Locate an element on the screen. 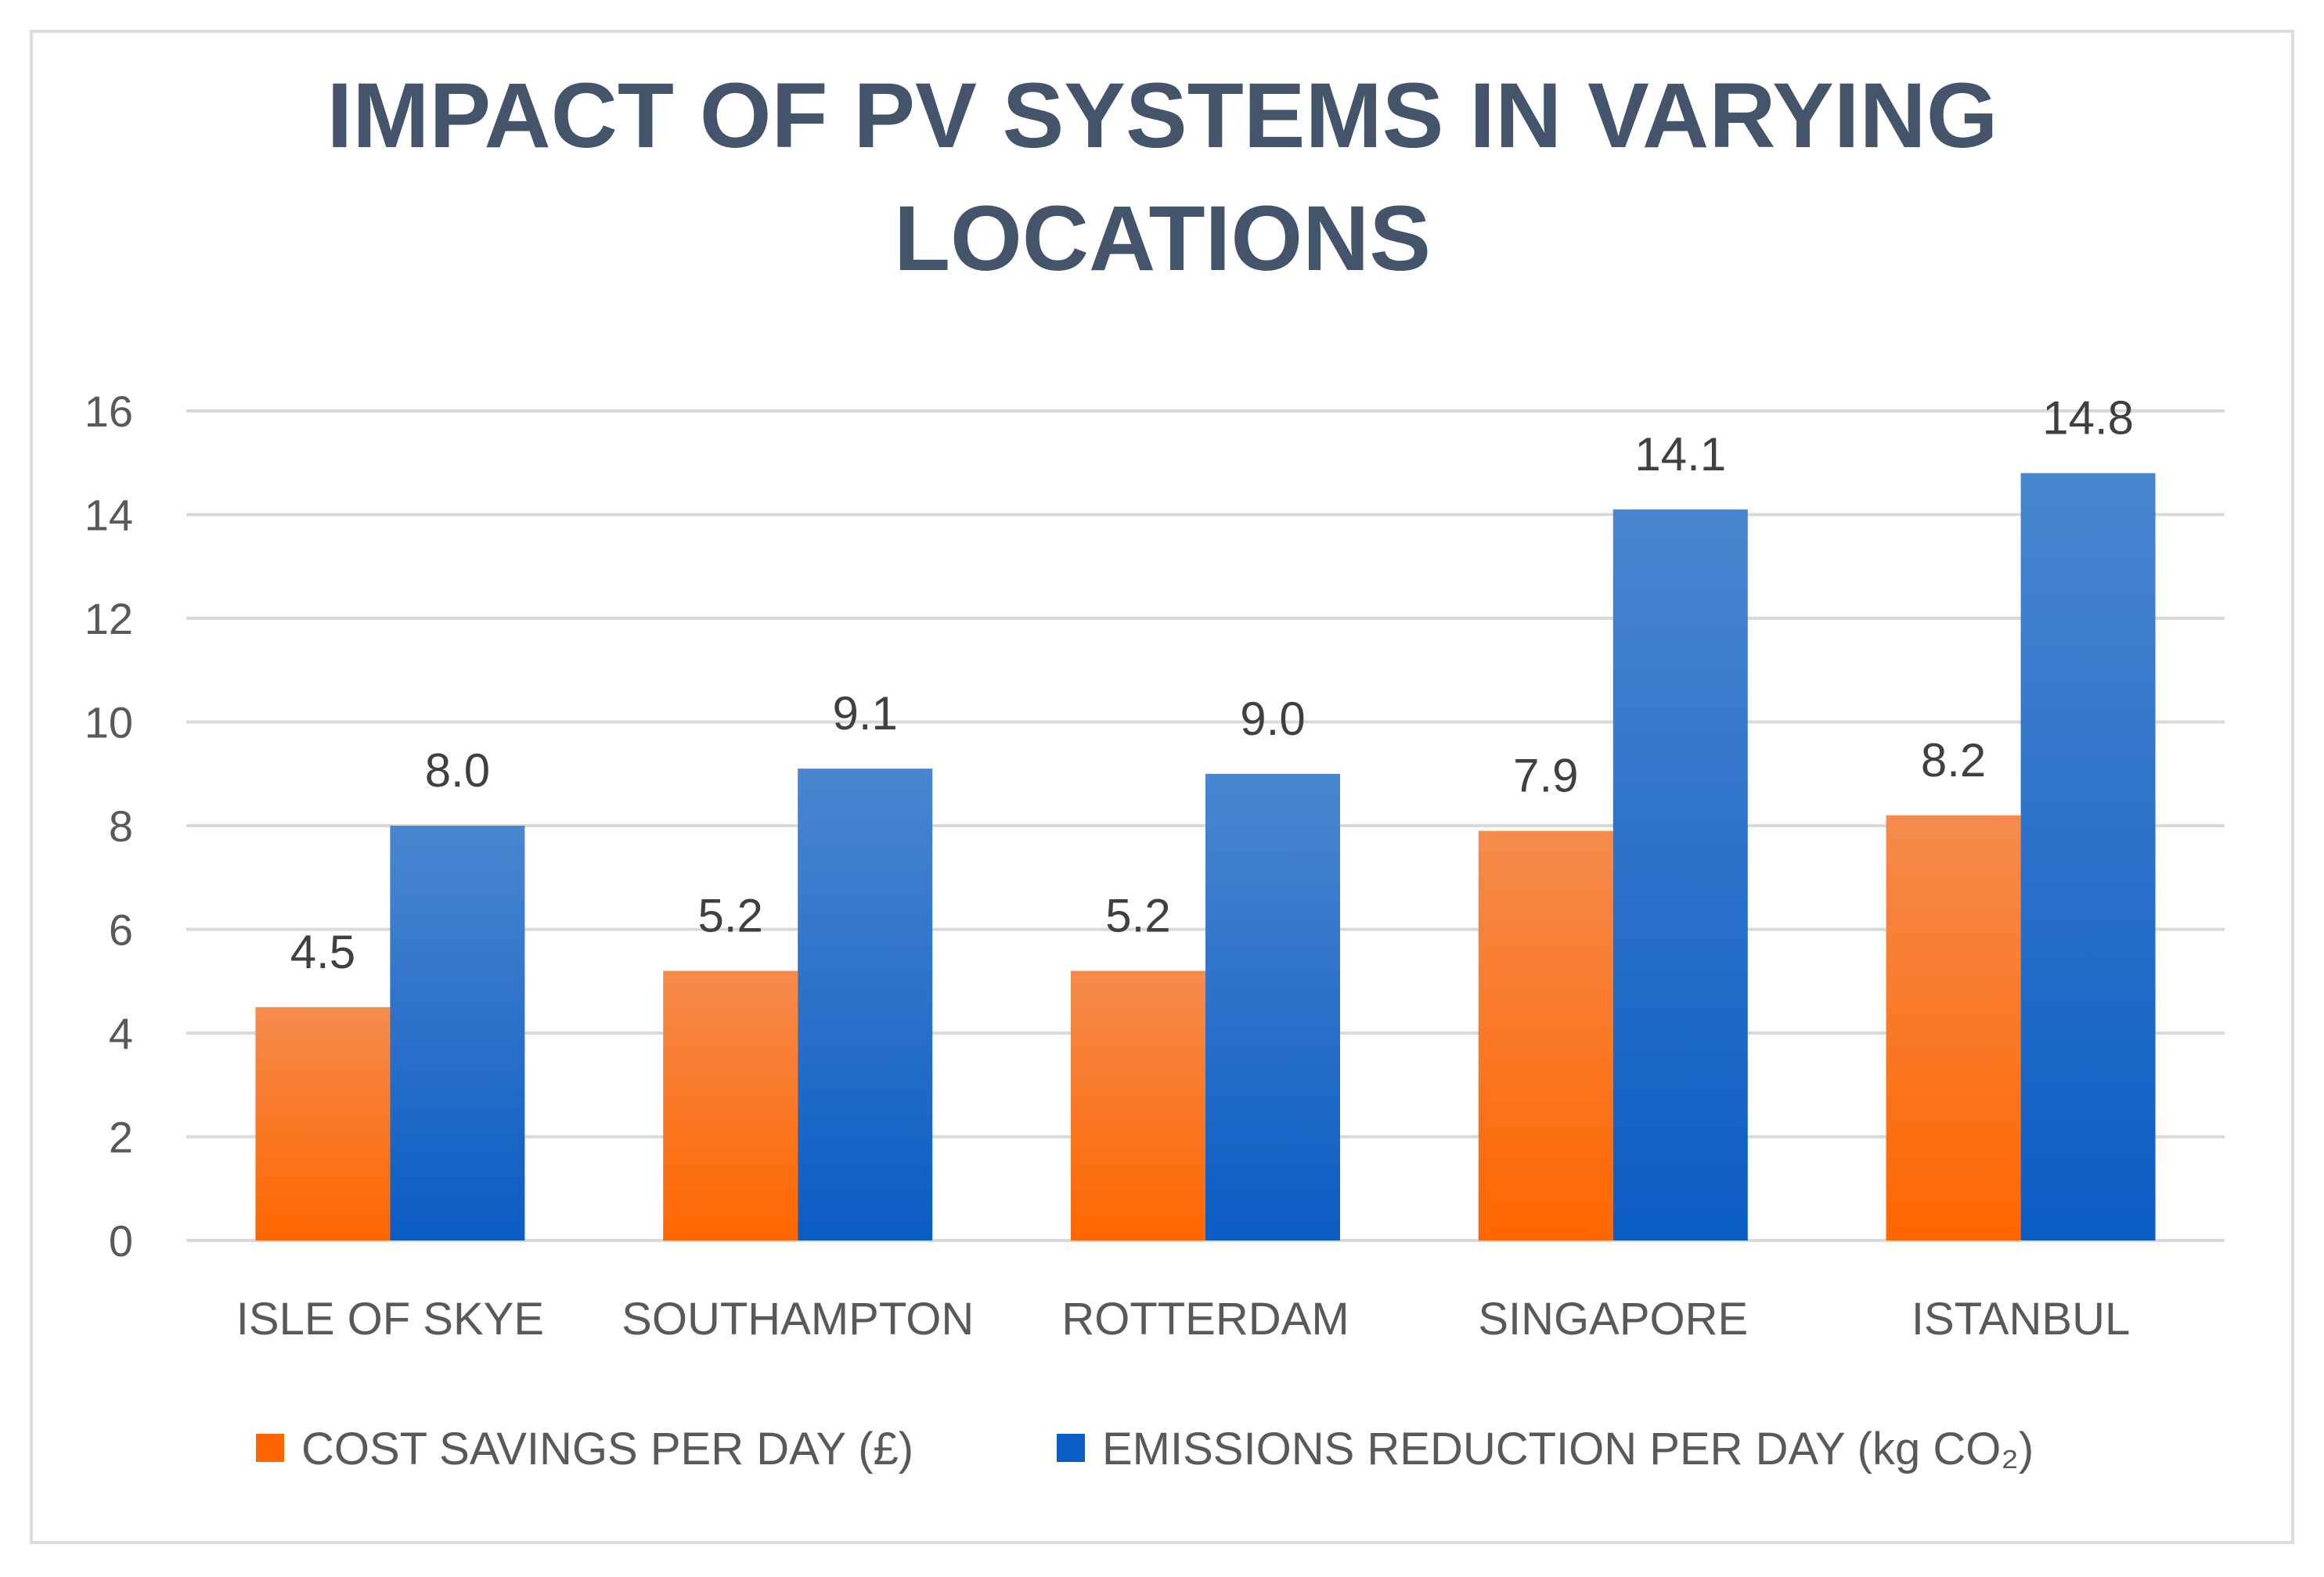 The image size is (2324, 1577). y-tick-label: 0 is located at coordinates (121, 1241).